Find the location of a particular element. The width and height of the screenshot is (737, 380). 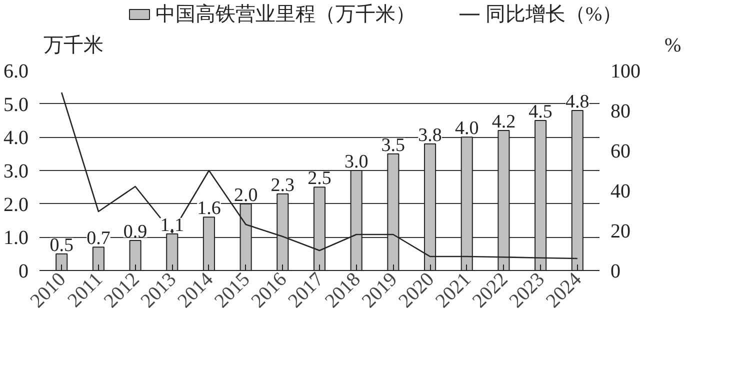

data-label: 0.9 is located at coordinates (135, 232).